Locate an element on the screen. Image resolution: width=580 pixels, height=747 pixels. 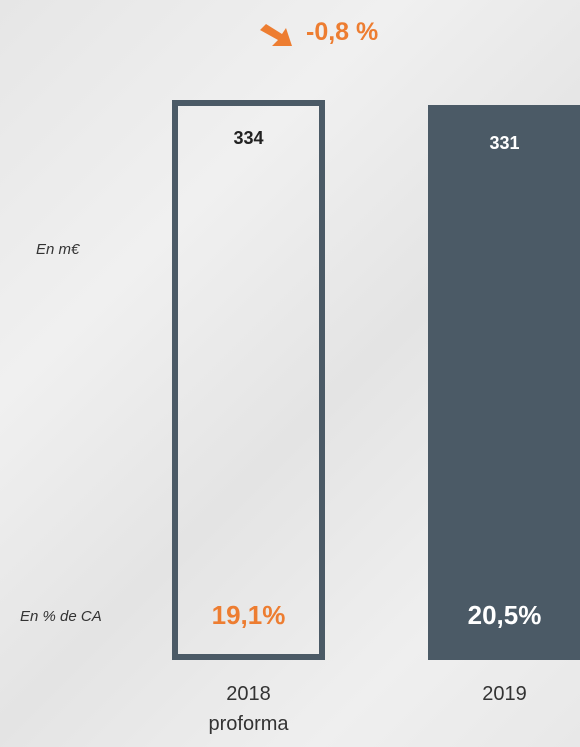
x-tick-label: 2018 proforma is located at coordinates (248, 709).